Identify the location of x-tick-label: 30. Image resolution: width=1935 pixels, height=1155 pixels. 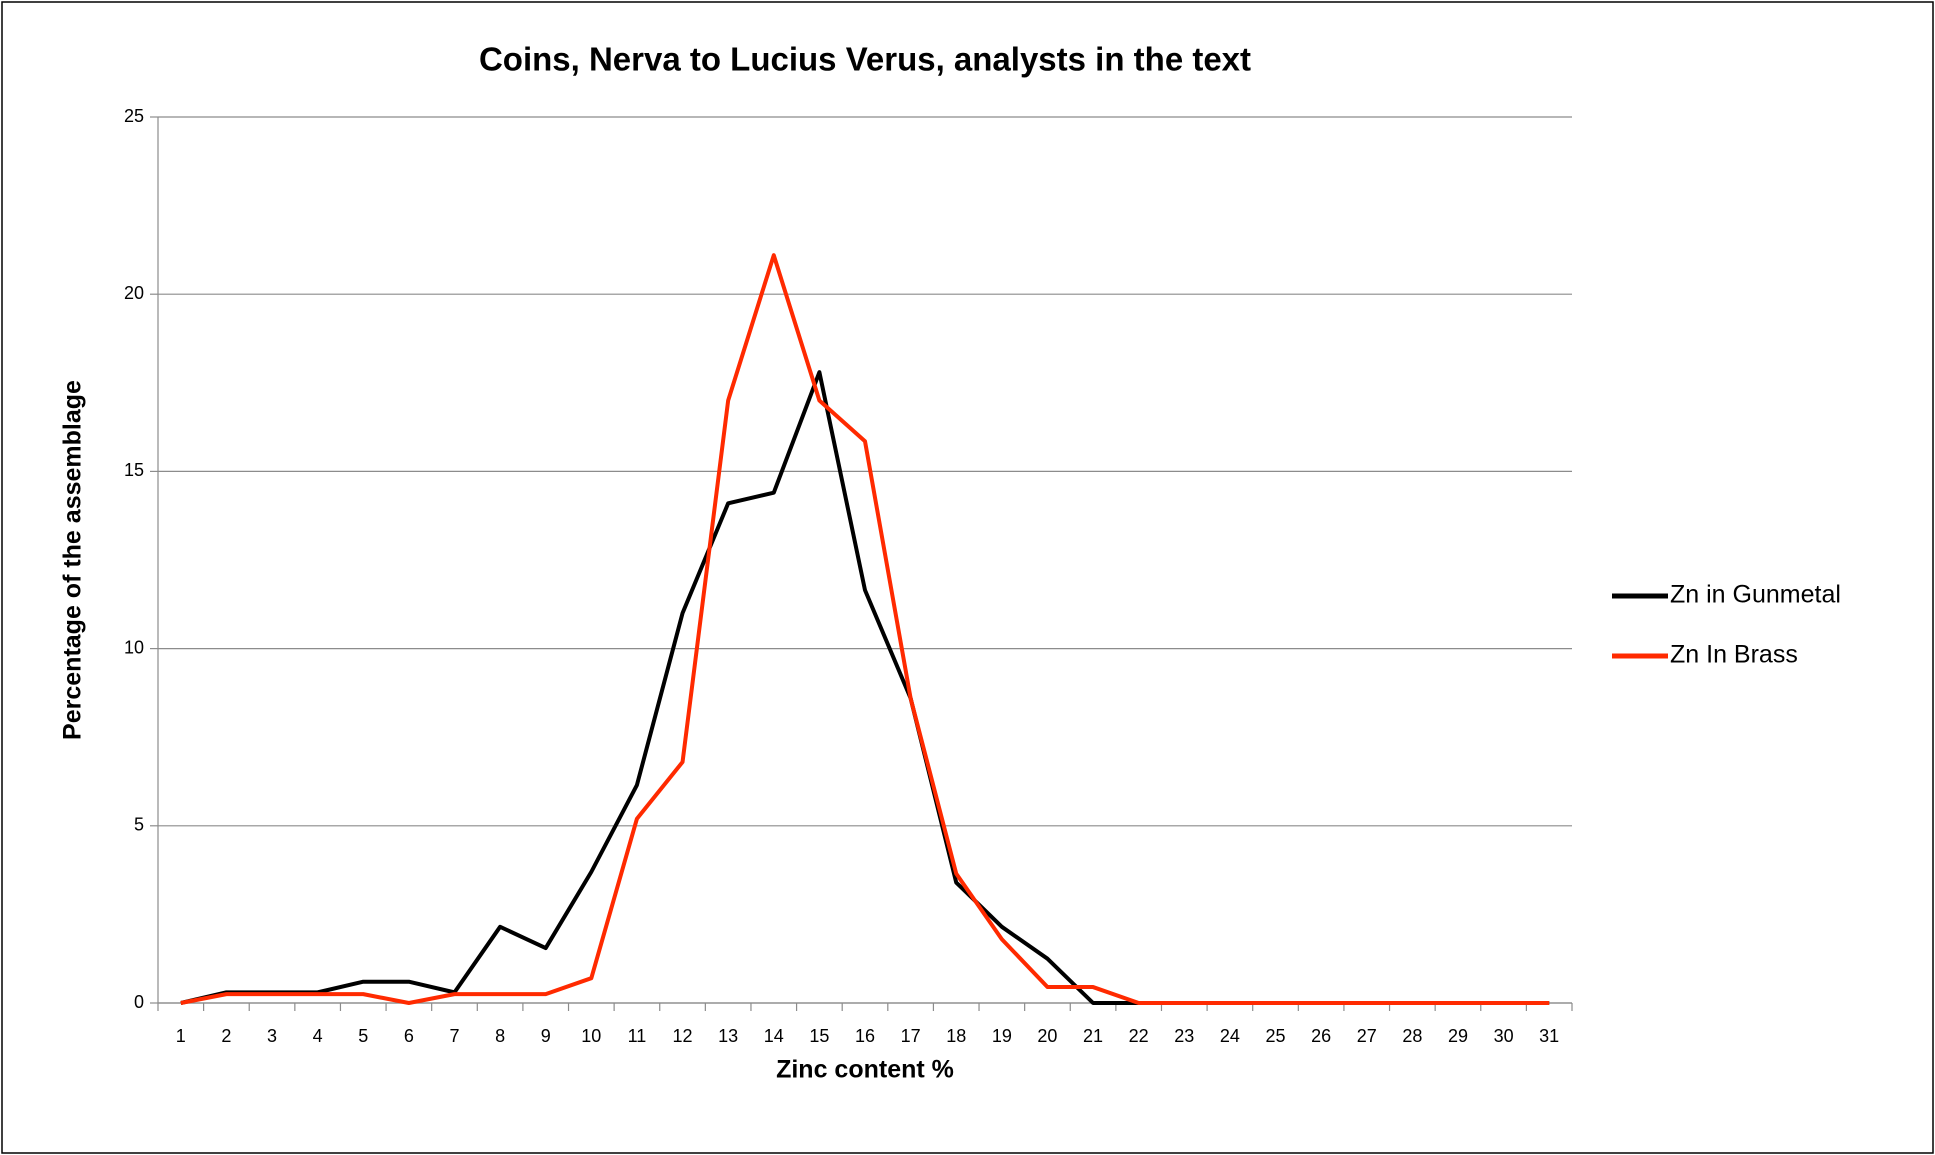
(1504, 1036).